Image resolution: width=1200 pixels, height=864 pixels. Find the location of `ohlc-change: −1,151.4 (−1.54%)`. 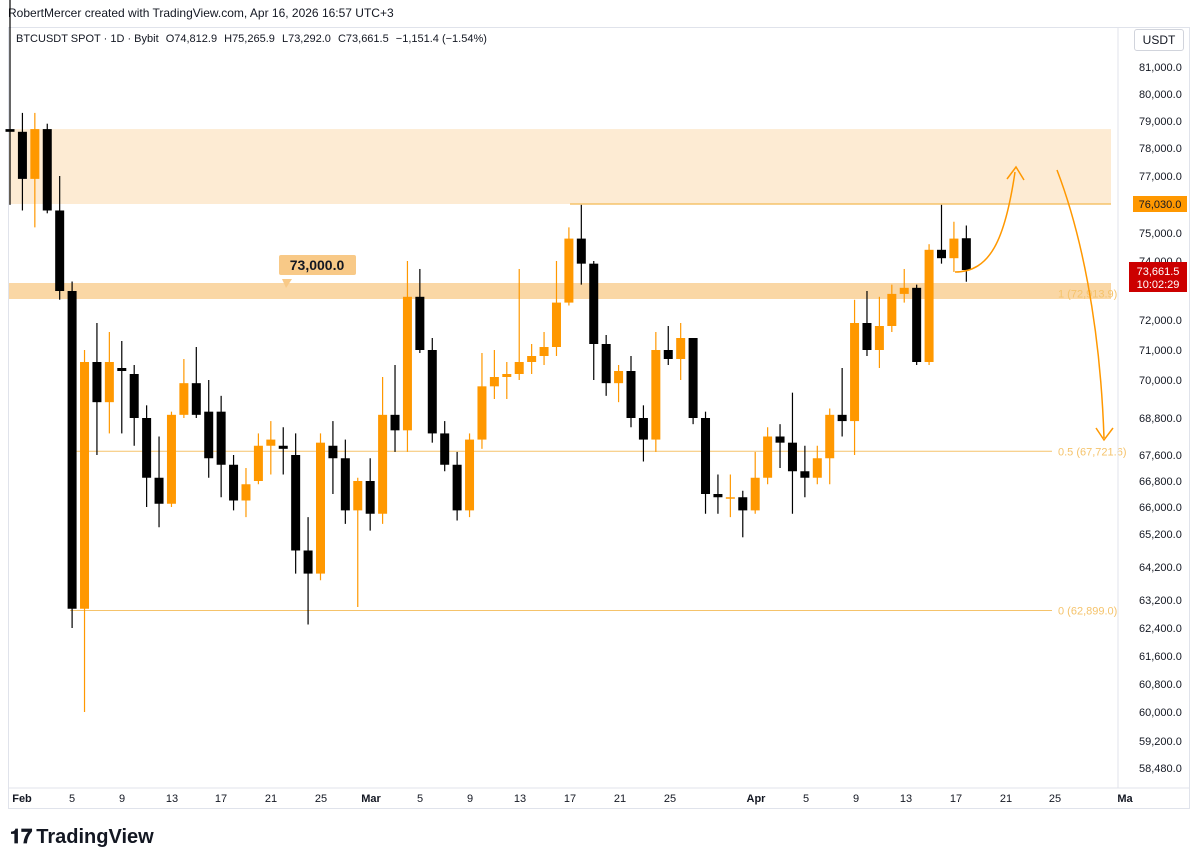

ohlc-change: −1,151.4 (−1.54%) is located at coordinates (441, 39).